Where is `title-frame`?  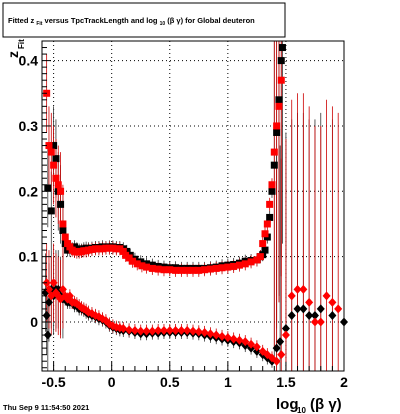 title-frame is located at coordinates (144, 20).